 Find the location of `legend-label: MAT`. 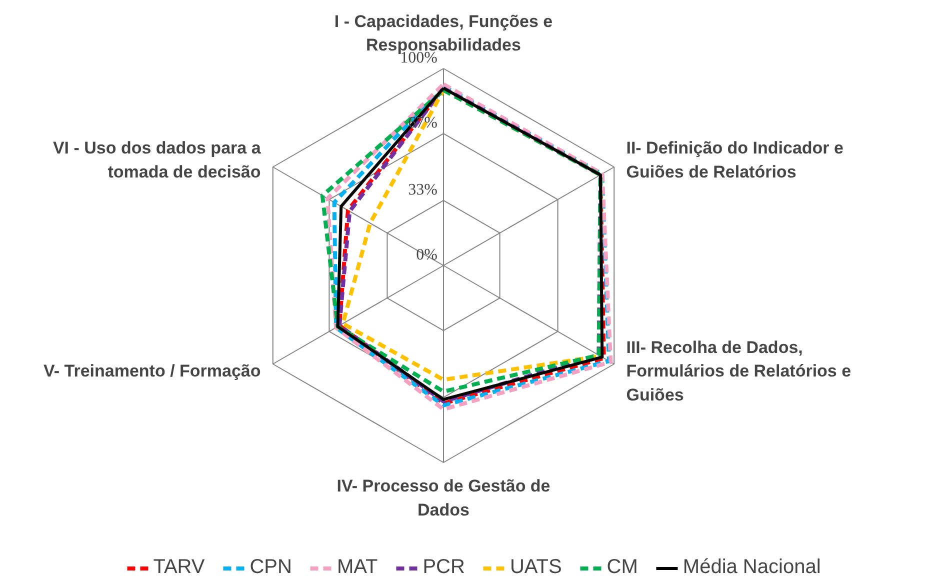

legend-label: MAT is located at coordinates (357, 567).